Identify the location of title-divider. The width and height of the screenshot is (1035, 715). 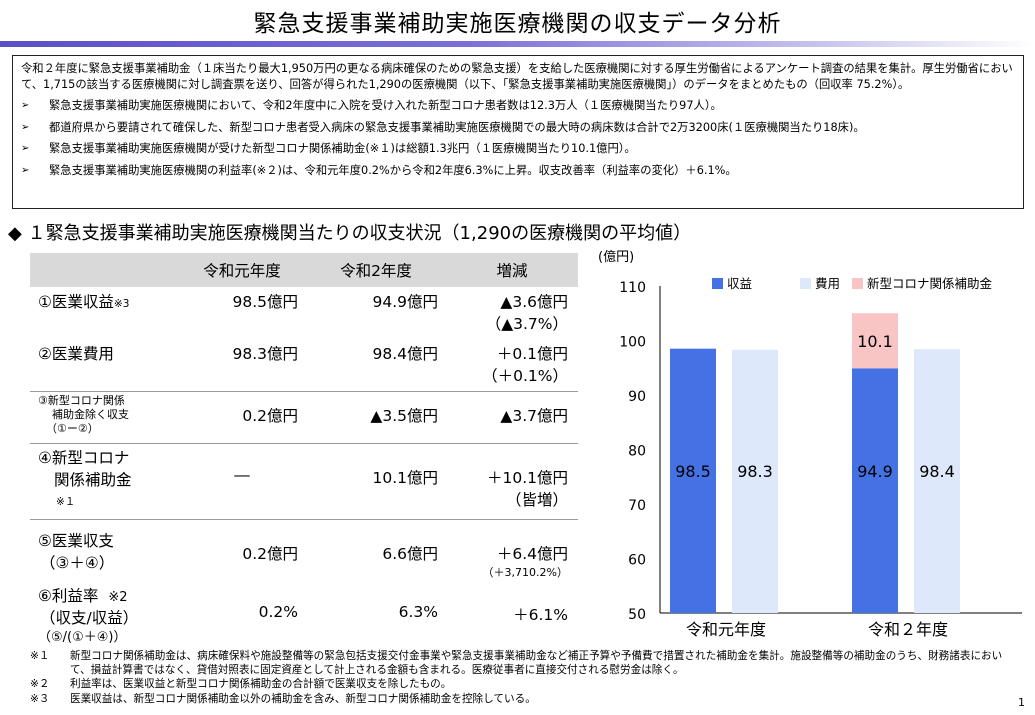
(517, 44).